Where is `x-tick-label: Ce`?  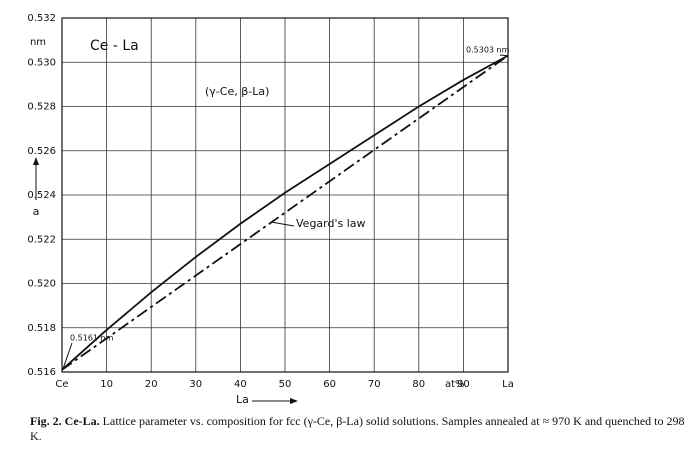 x-tick-label: Ce is located at coordinates (61, 384).